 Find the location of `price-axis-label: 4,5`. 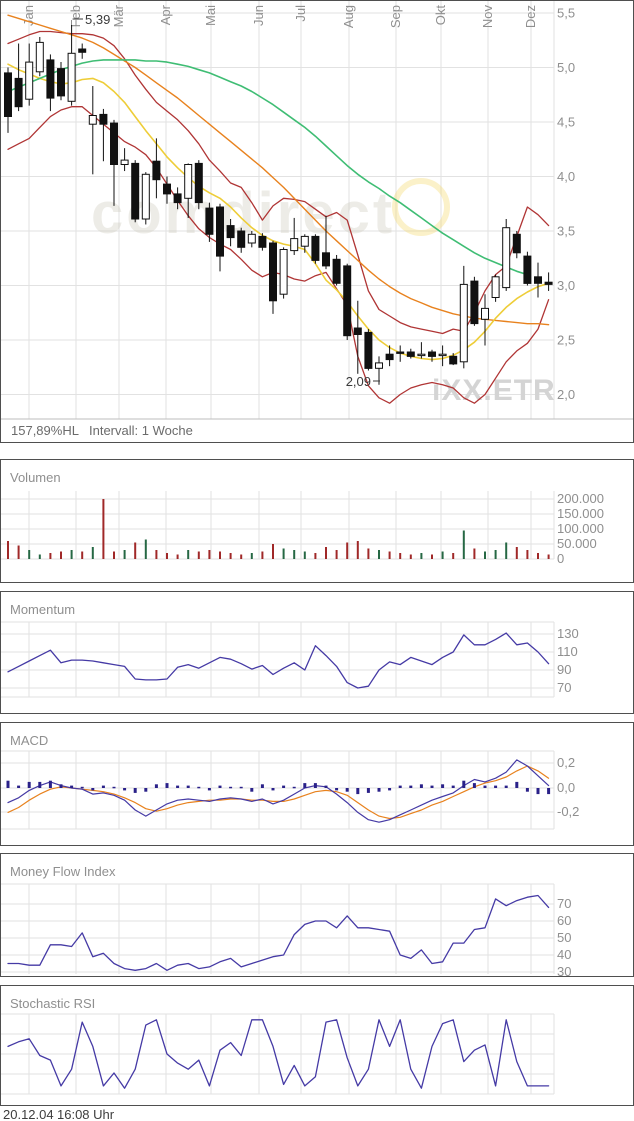

price-axis-label: 4,5 is located at coordinates (566, 122).